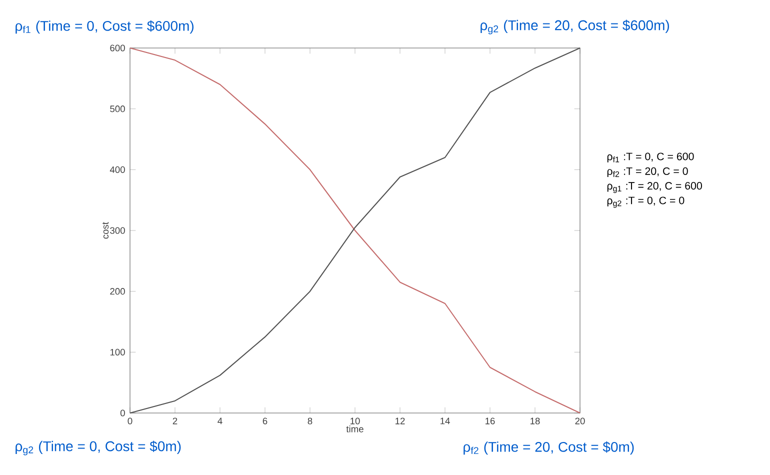 The width and height of the screenshot is (770, 475). Describe the element at coordinates (117, 291) in the screenshot. I see `y-tick-label: 200` at that location.